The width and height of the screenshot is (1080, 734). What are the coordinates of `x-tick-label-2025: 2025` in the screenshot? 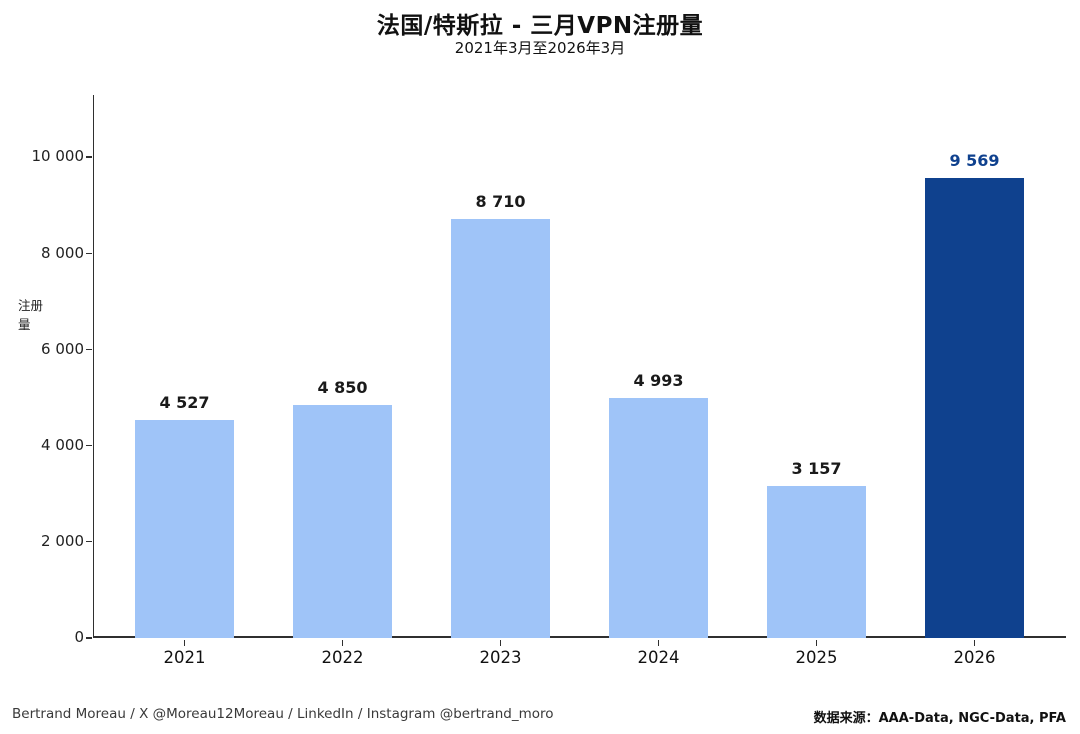 It's located at (816, 657).